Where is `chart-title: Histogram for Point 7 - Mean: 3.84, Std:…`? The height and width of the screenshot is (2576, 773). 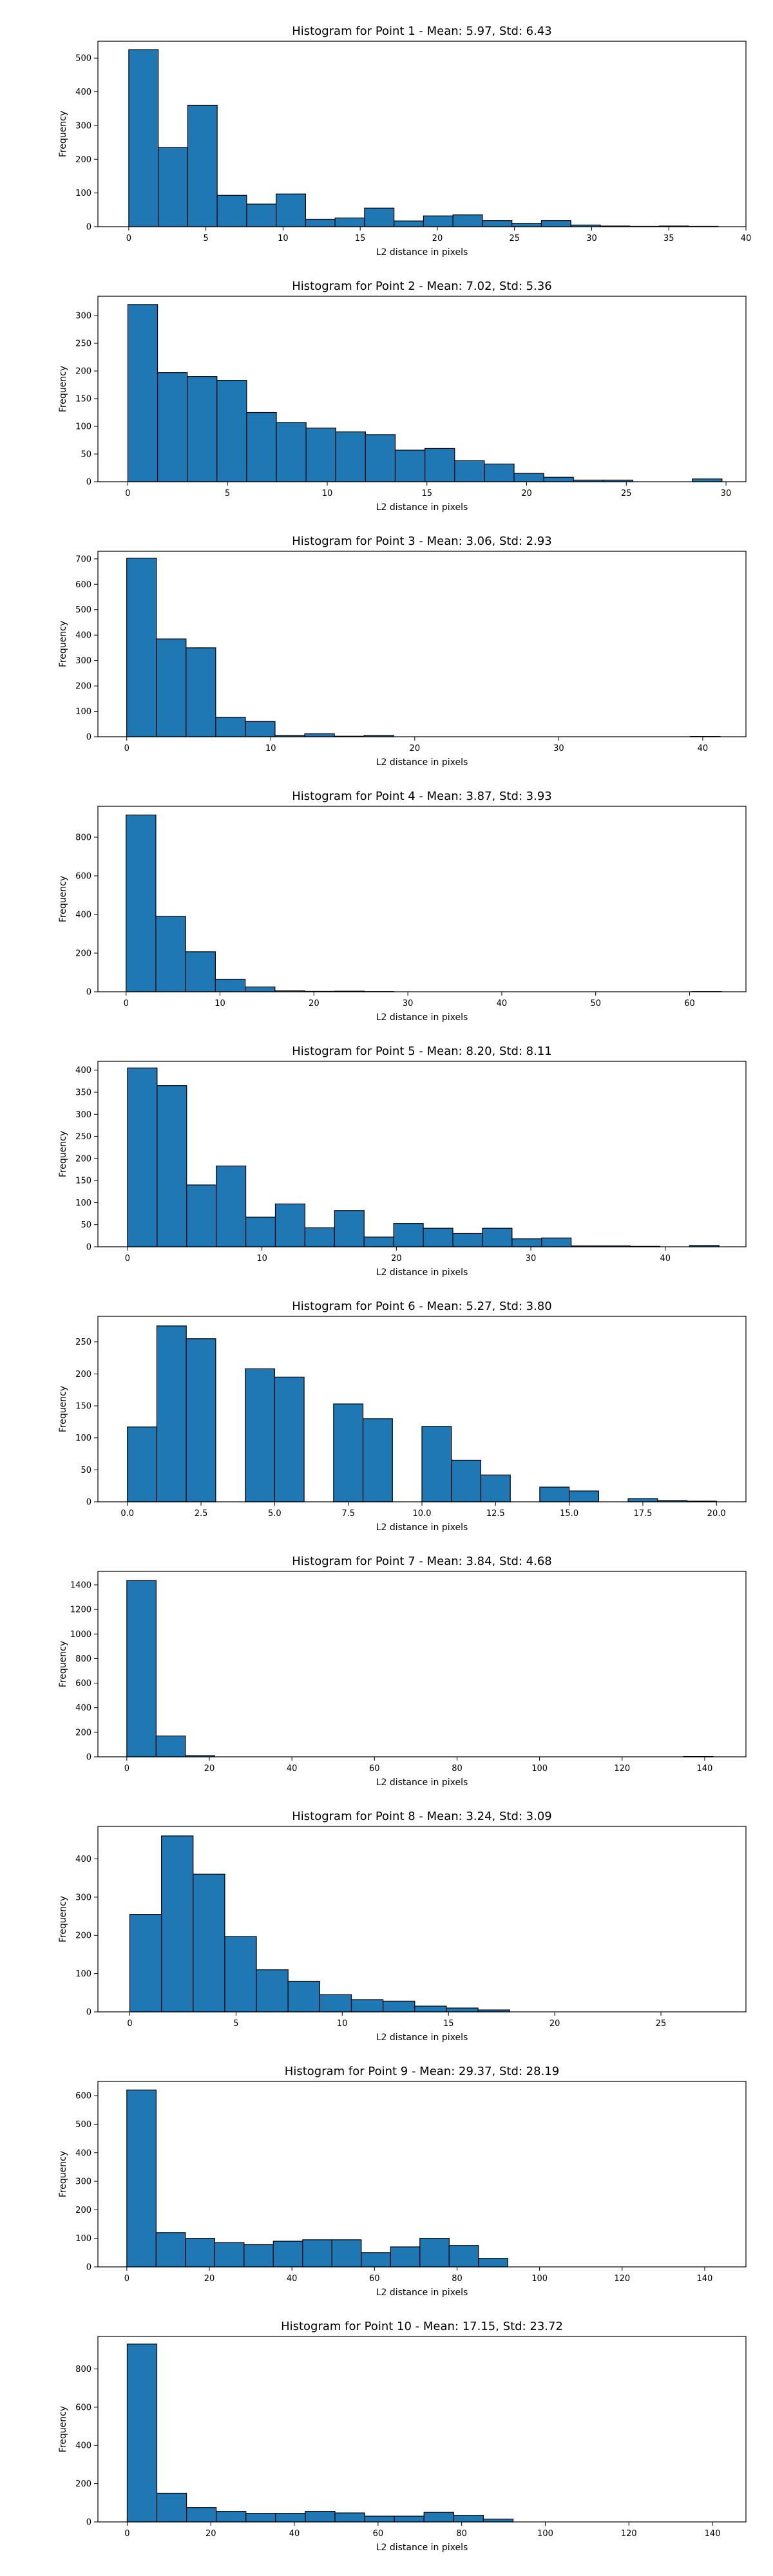
chart-title: Histogram for Point 7 - Mean: 3.84, Std:… is located at coordinates (422, 1562).